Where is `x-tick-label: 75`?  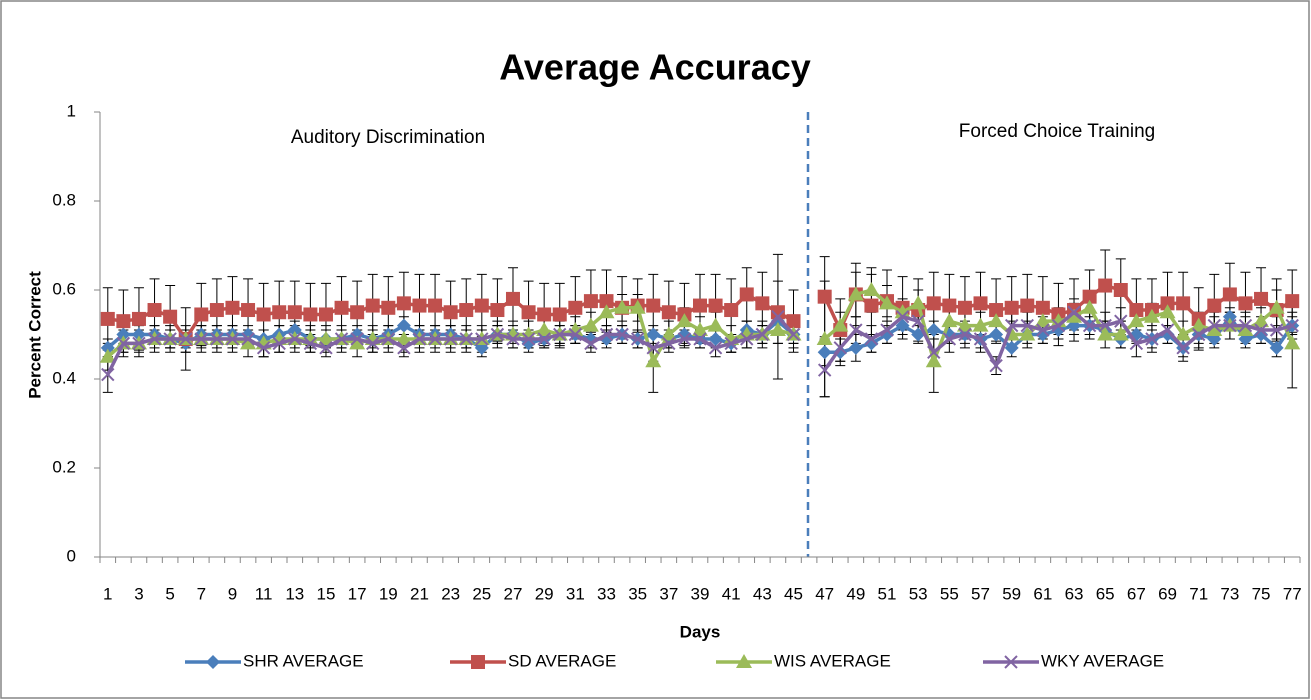 x-tick-label: 75 is located at coordinates (1261, 593).